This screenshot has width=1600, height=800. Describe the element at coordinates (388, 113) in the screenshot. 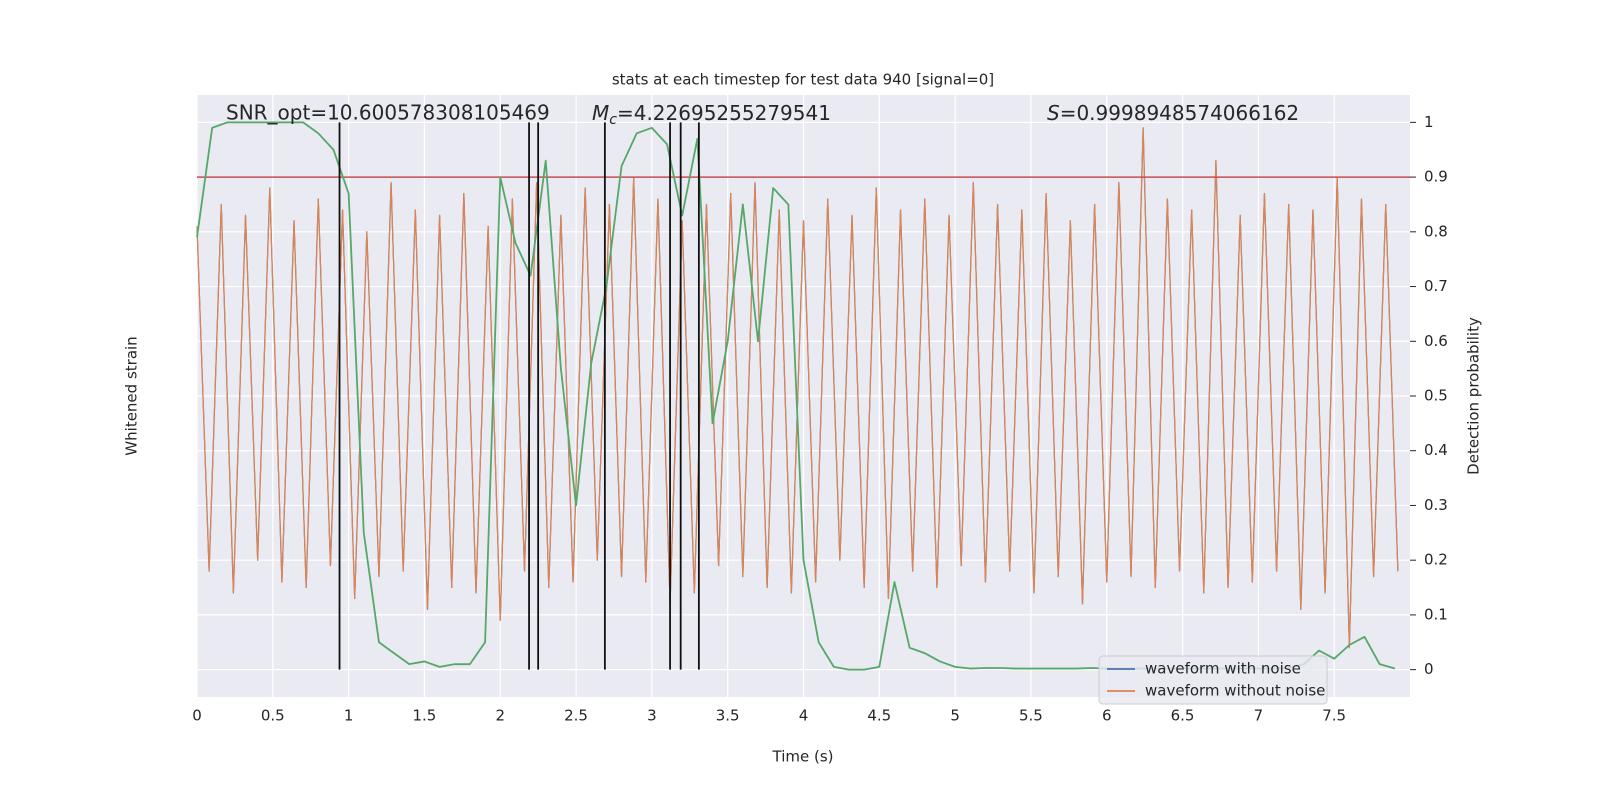

I see `snr-annotation: SNR_opt=10.600578308105469` at that location.